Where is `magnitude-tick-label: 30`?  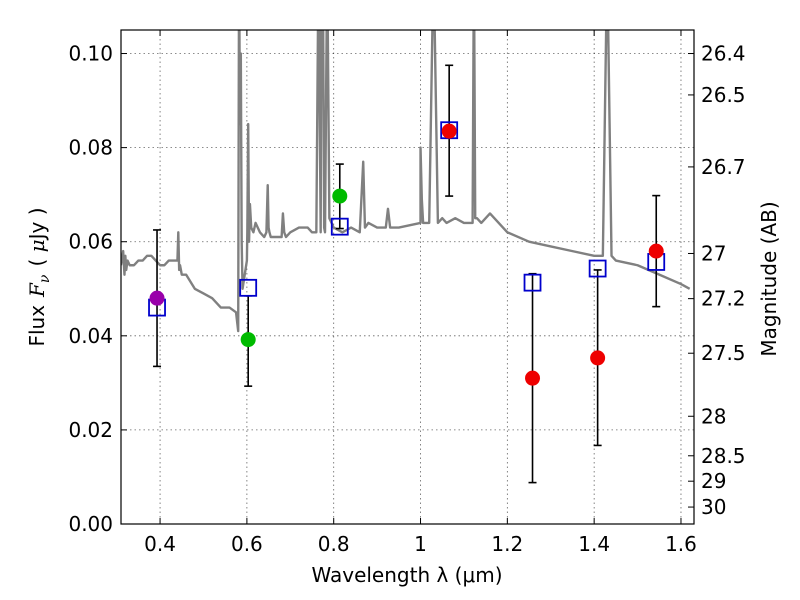
magnitude-tick-label: 30 is located at coordinates (713, 507).